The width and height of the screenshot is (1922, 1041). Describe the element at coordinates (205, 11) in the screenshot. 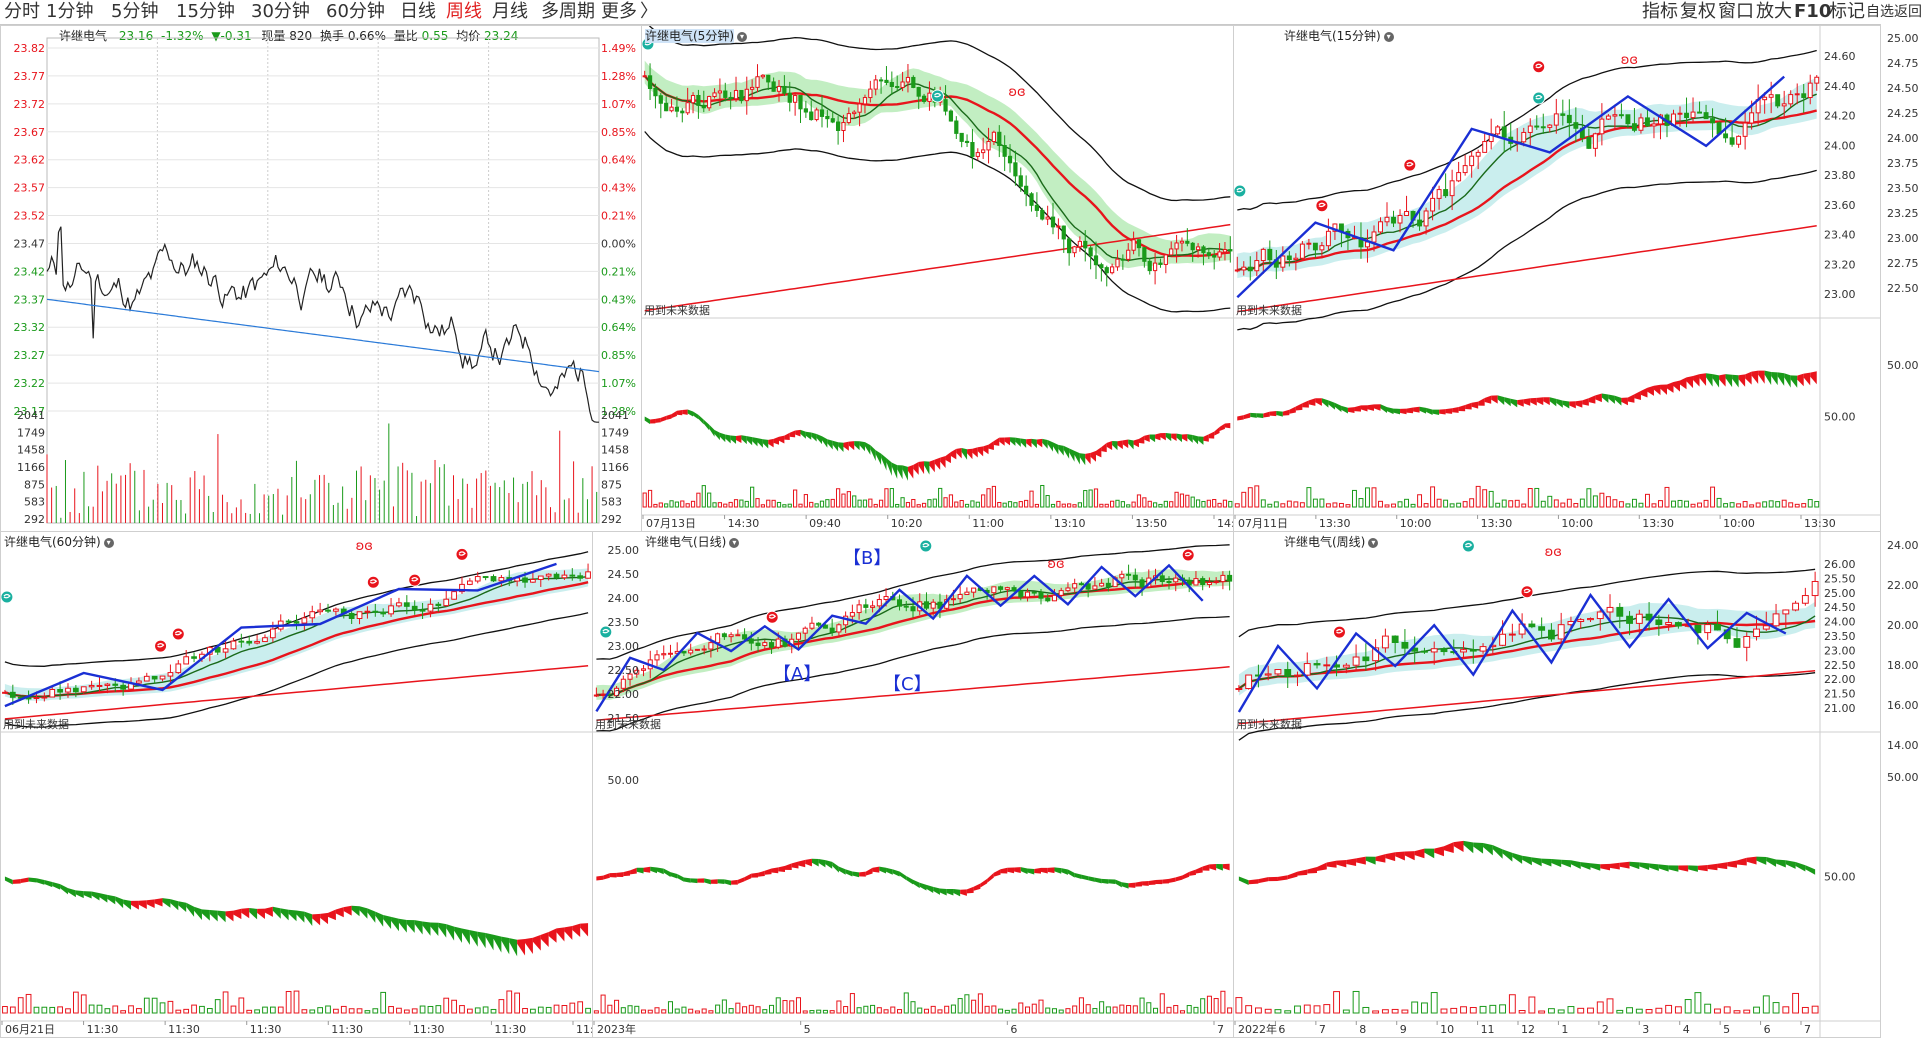

I see `tab-15min: 15分钟` at that location.